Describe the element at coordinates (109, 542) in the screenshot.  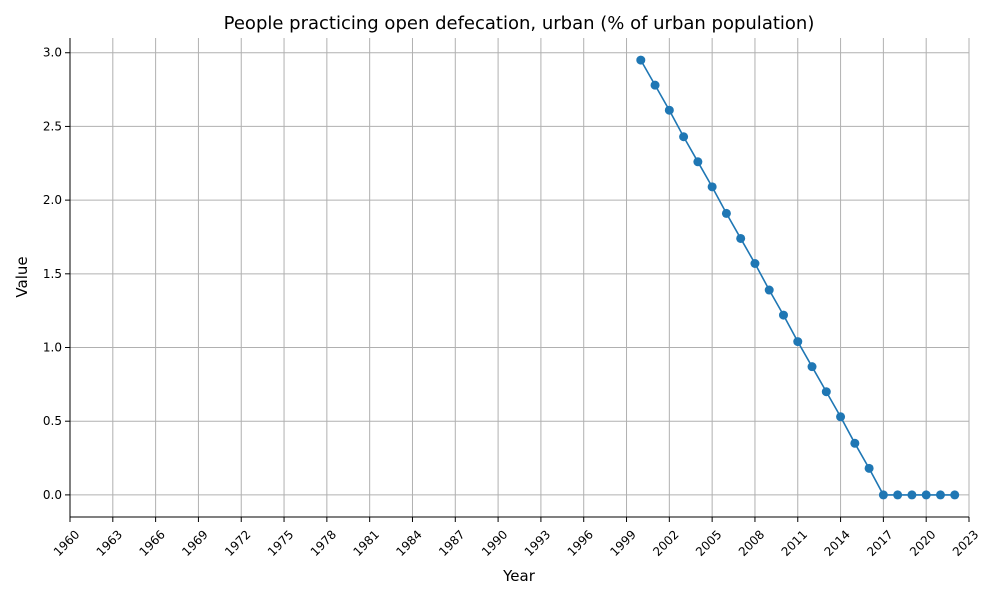
I see `x-tick-label: 1963` at that location.